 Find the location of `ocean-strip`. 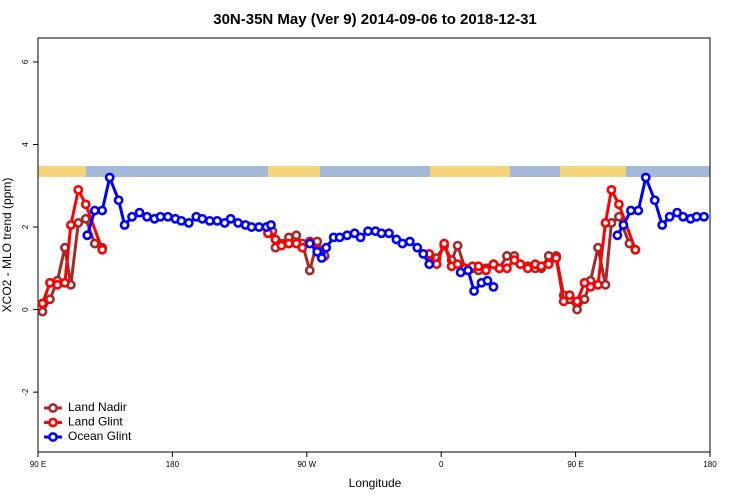

ocean-strip is located at coordinates (374, 171).